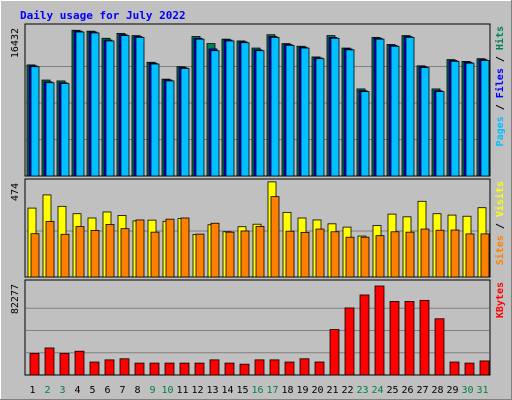  I want to click on y-axis-label-pages-files-hits: Pages / Files / Hits, so click(500, 86).